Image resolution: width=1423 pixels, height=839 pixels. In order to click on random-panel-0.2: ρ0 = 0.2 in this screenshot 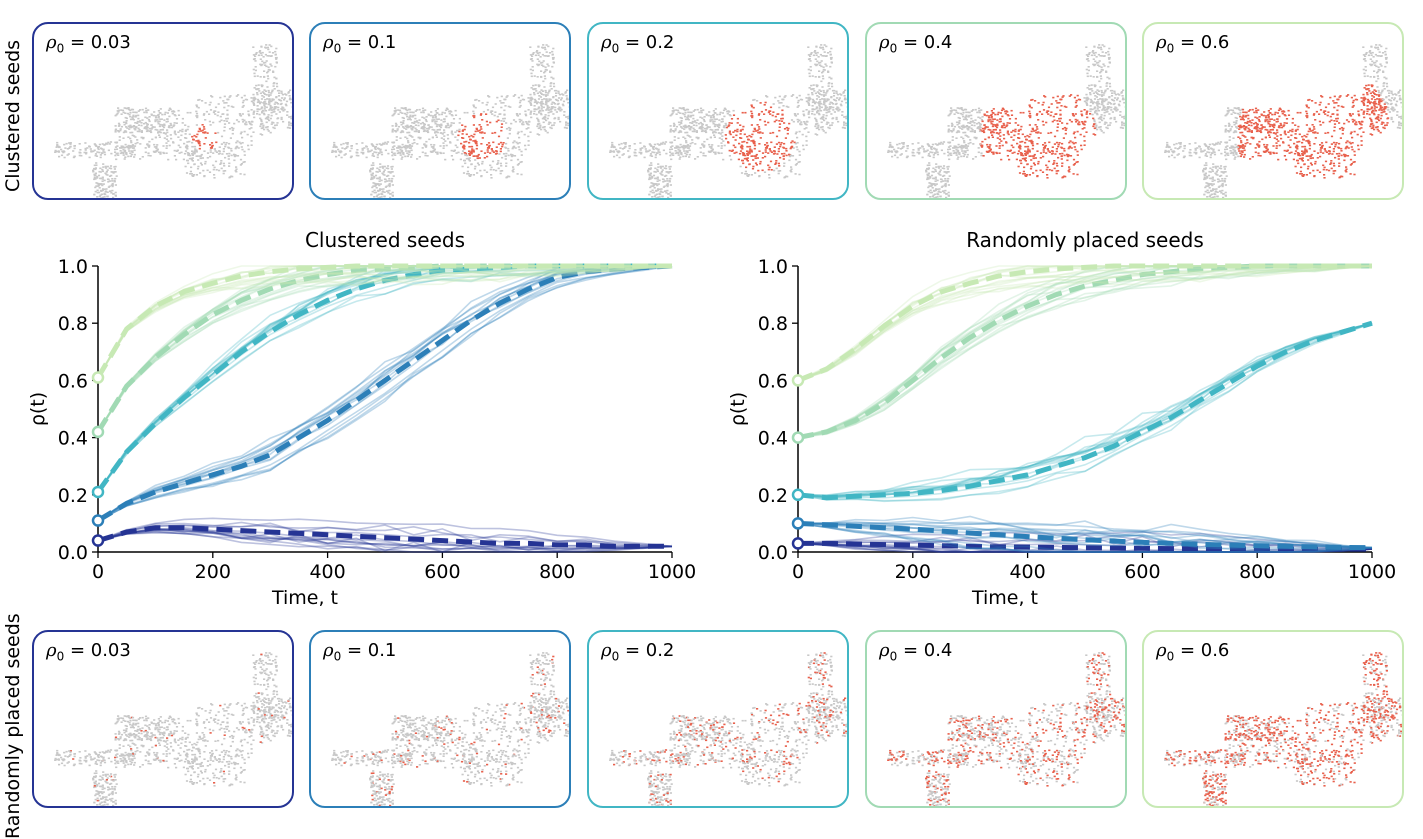, I will do `click(718, 719)`.